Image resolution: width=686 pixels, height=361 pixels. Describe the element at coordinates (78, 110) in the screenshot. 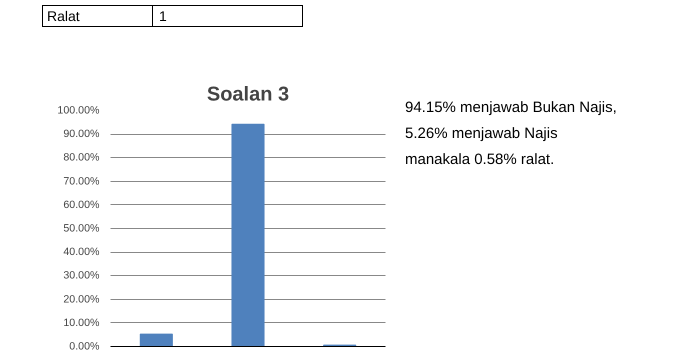

I see `y-tick-label: 100.00%` at that location.